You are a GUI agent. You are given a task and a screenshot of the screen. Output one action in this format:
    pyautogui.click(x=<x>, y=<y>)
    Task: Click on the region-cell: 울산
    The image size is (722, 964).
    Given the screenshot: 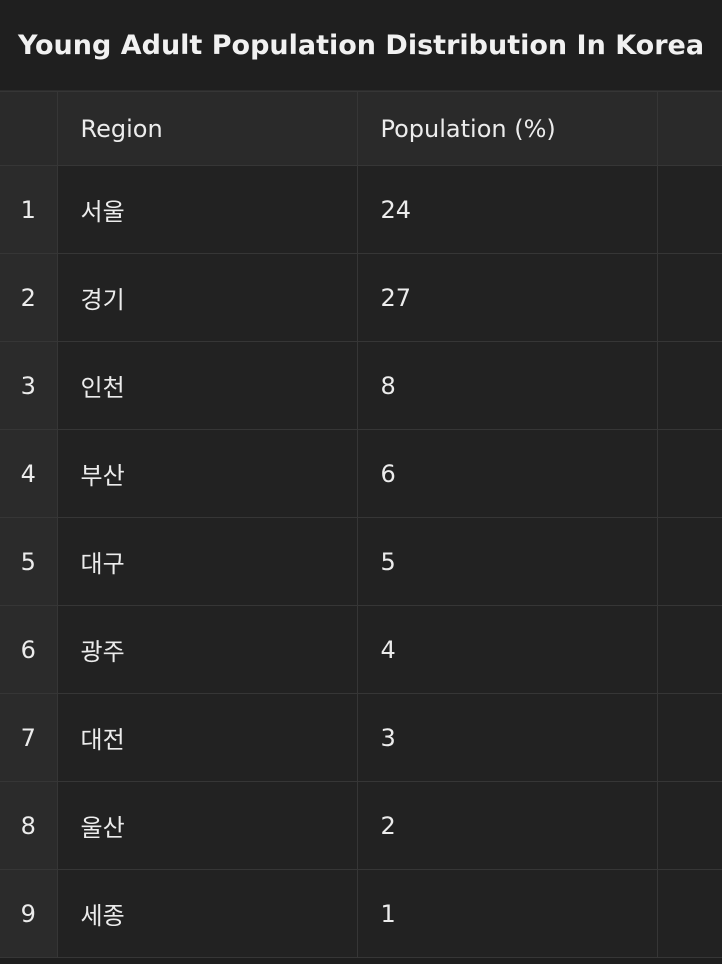 What is the action you would take?
    pyautogui.click(x=207, y=825)
    